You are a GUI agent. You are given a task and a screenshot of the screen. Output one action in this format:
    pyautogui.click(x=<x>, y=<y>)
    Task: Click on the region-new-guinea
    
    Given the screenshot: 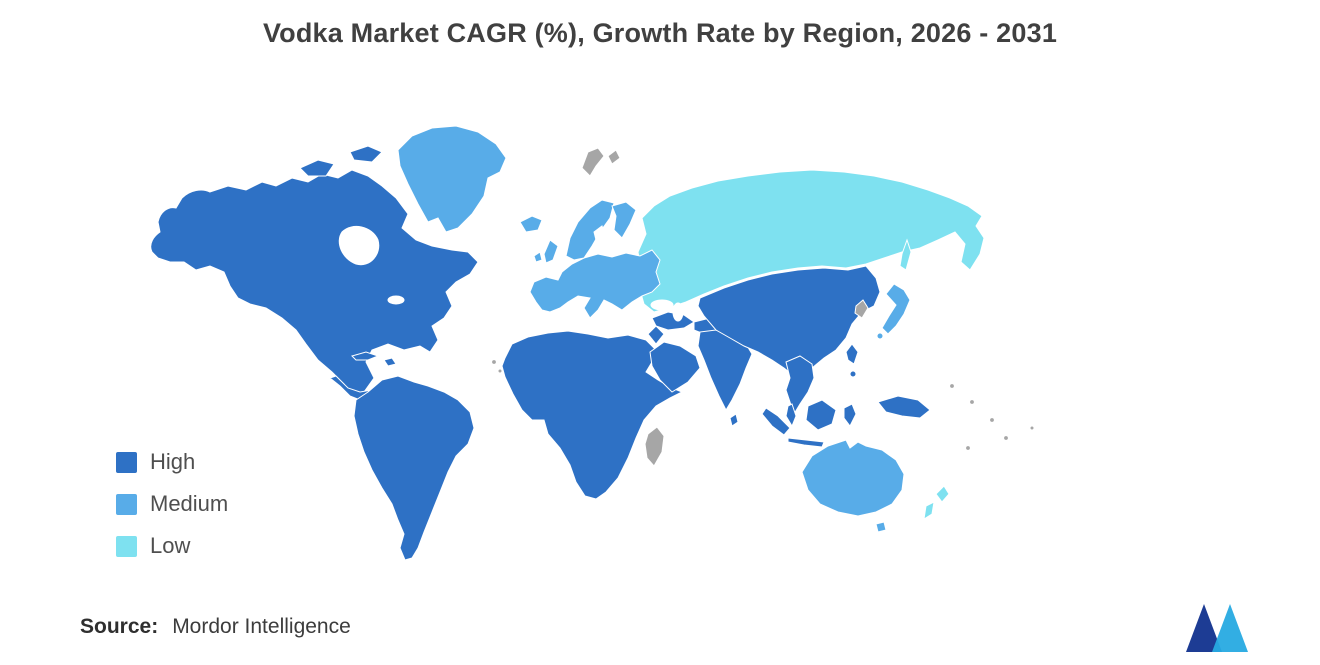 What is the action you would take?
    pyautogui.click(x=904, y=407)
    